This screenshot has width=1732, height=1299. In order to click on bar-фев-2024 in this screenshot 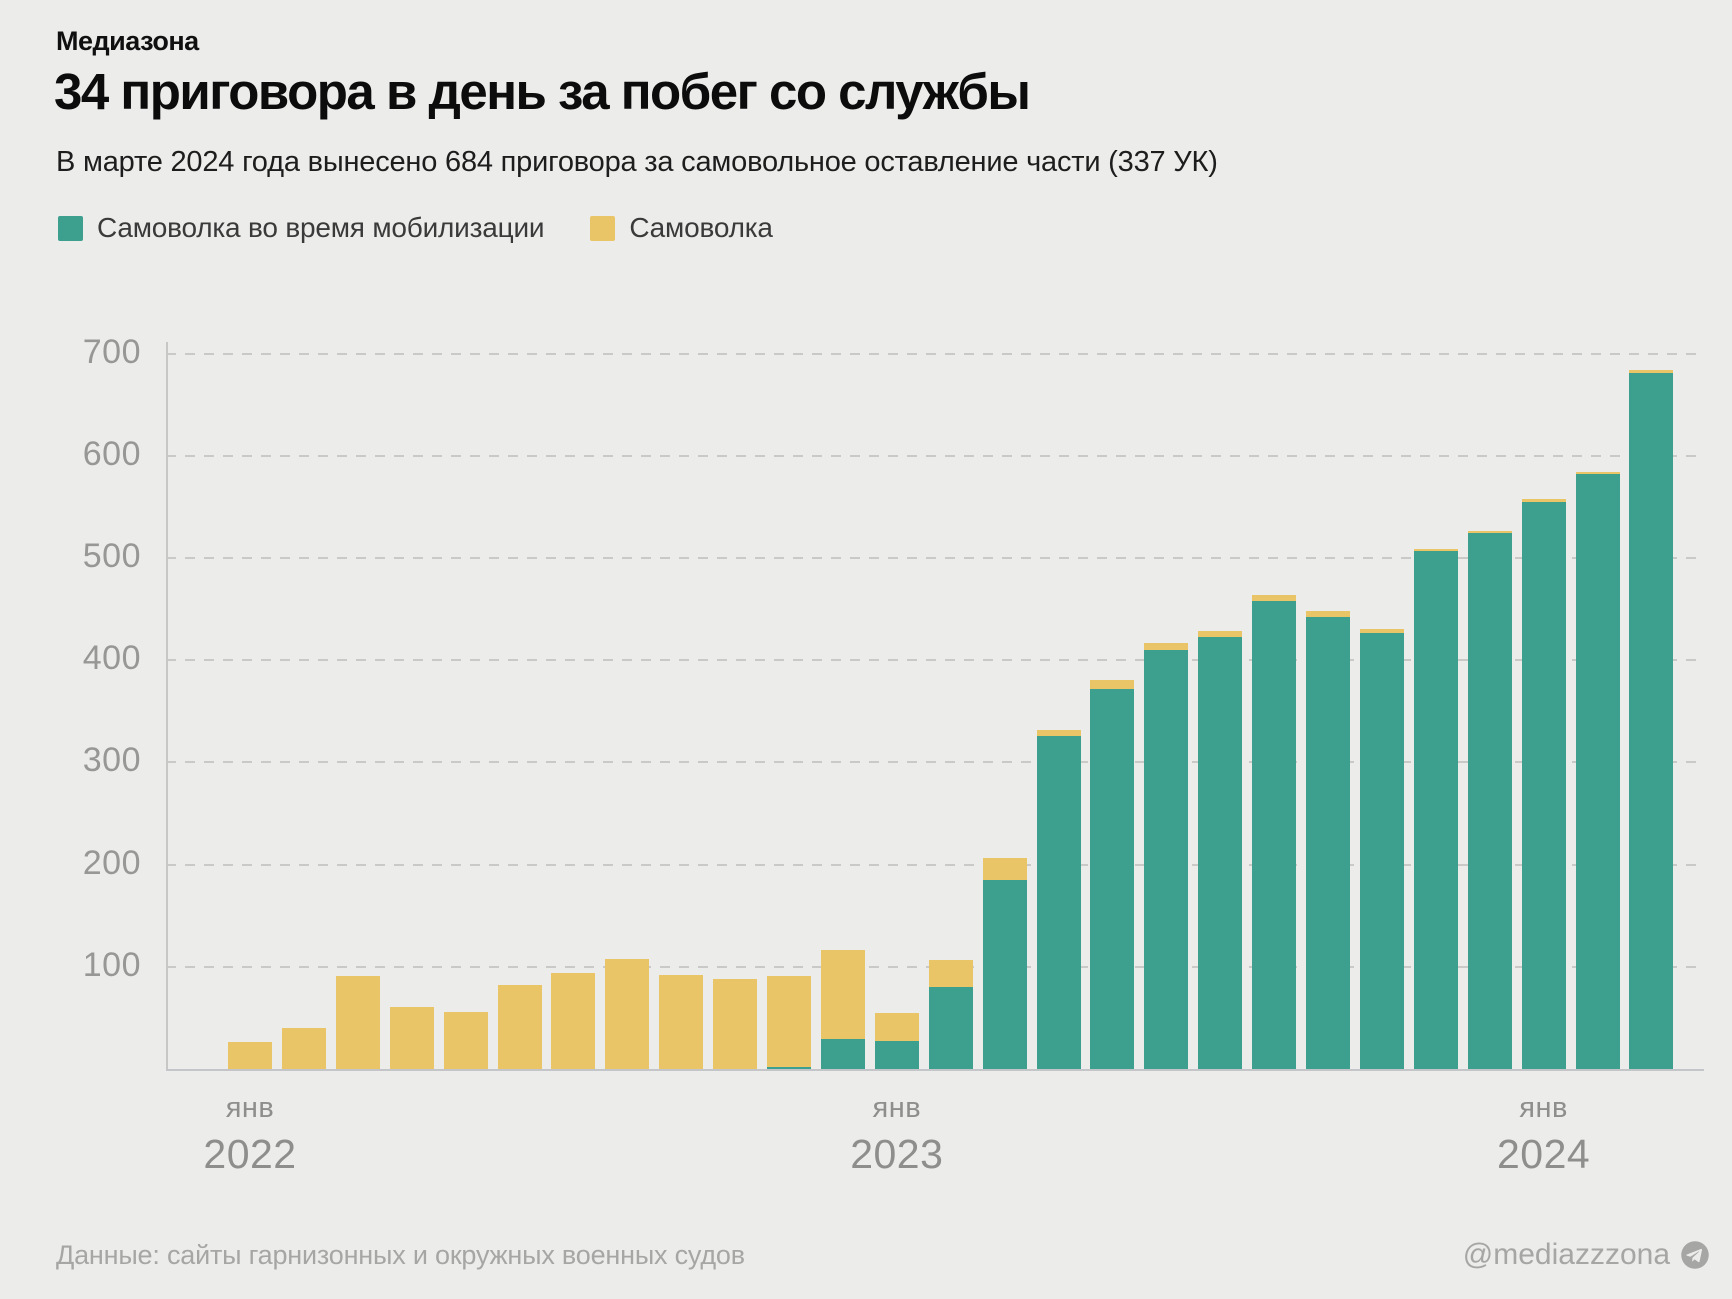, I will do `click(1597, 770)`.